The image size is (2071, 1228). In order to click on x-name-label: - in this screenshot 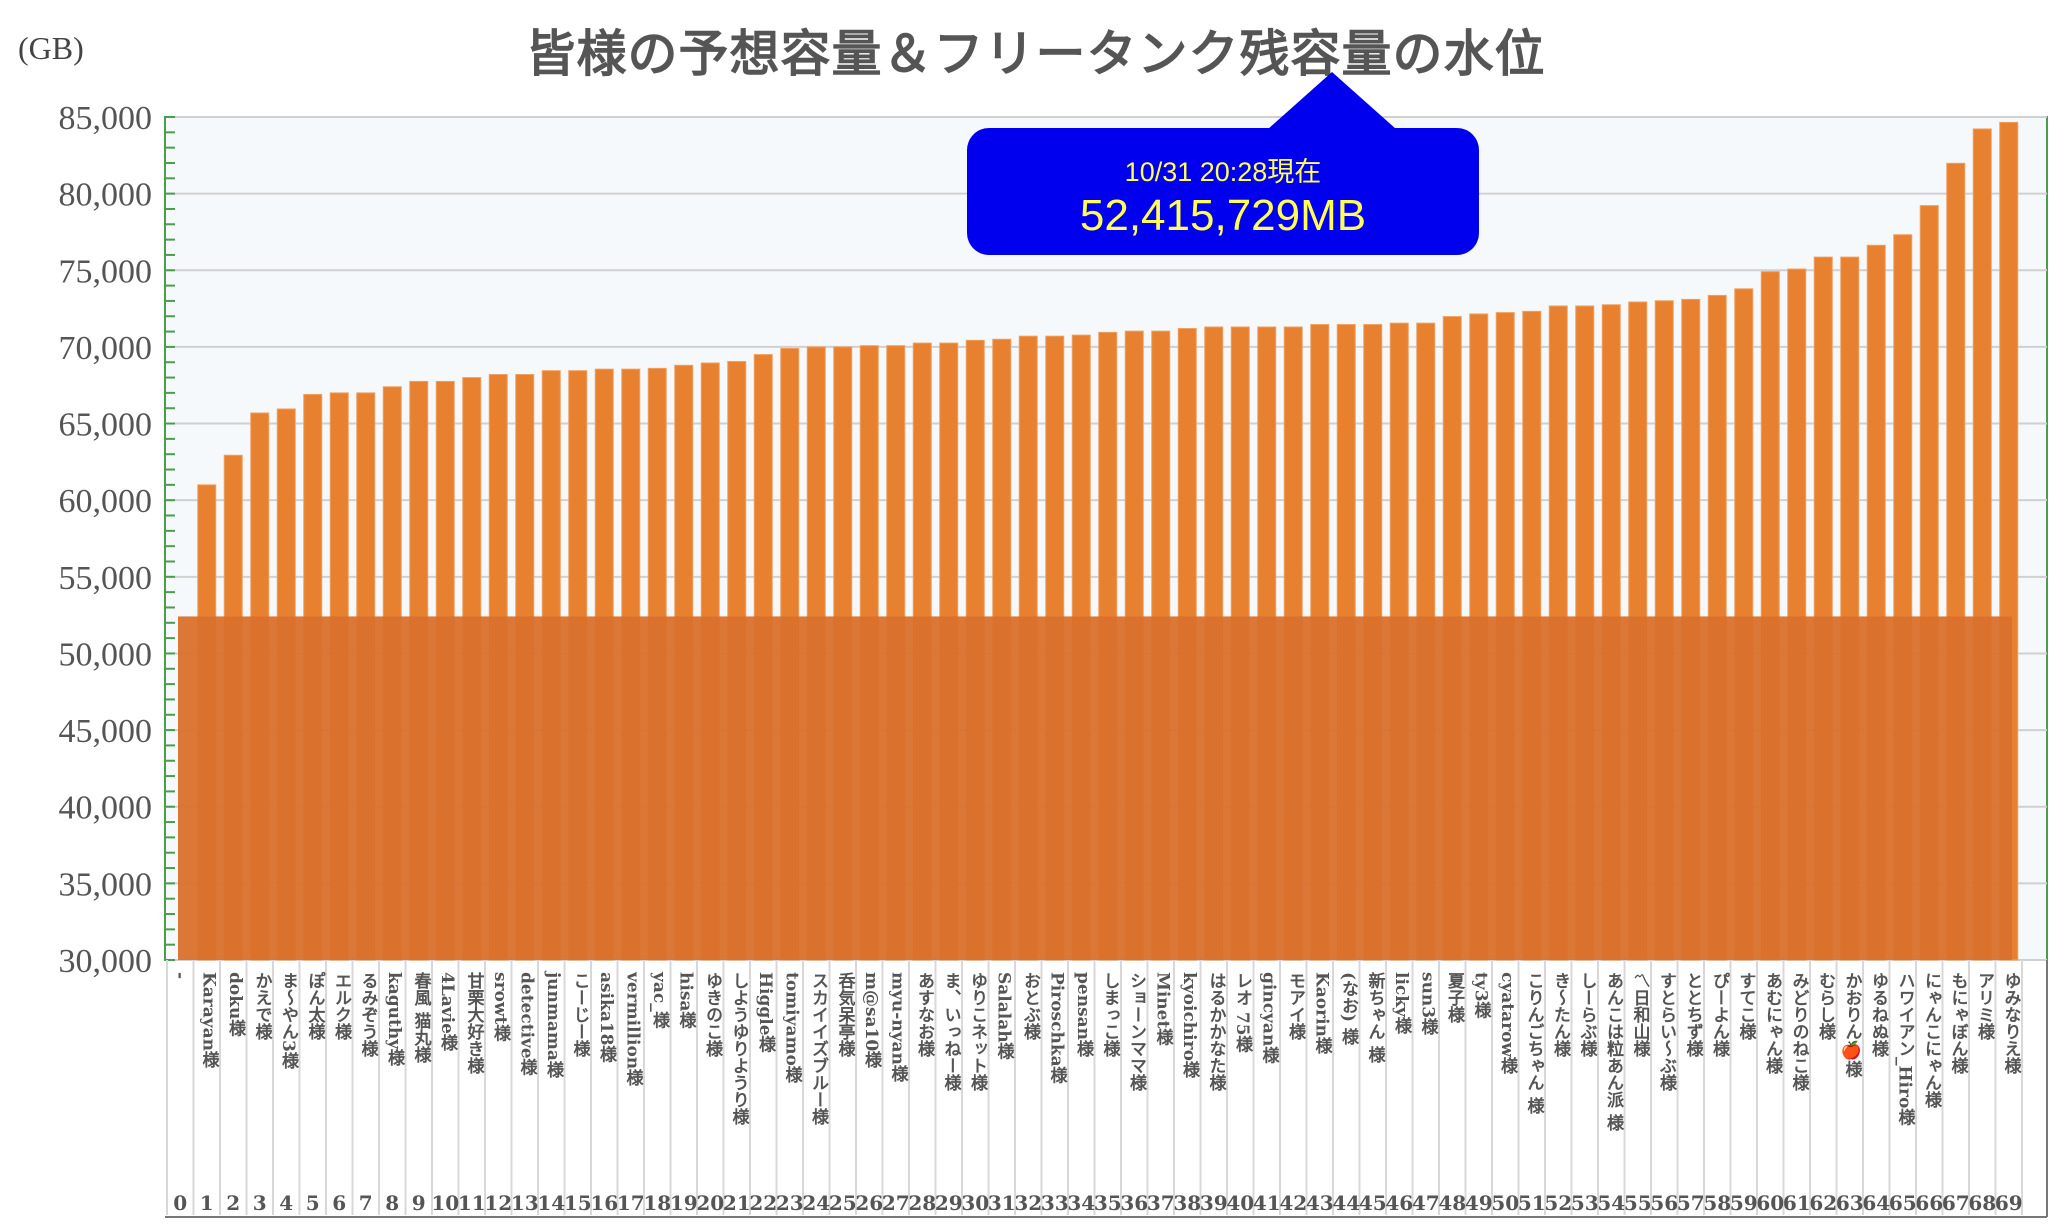, I will do `click(180, 976)`.